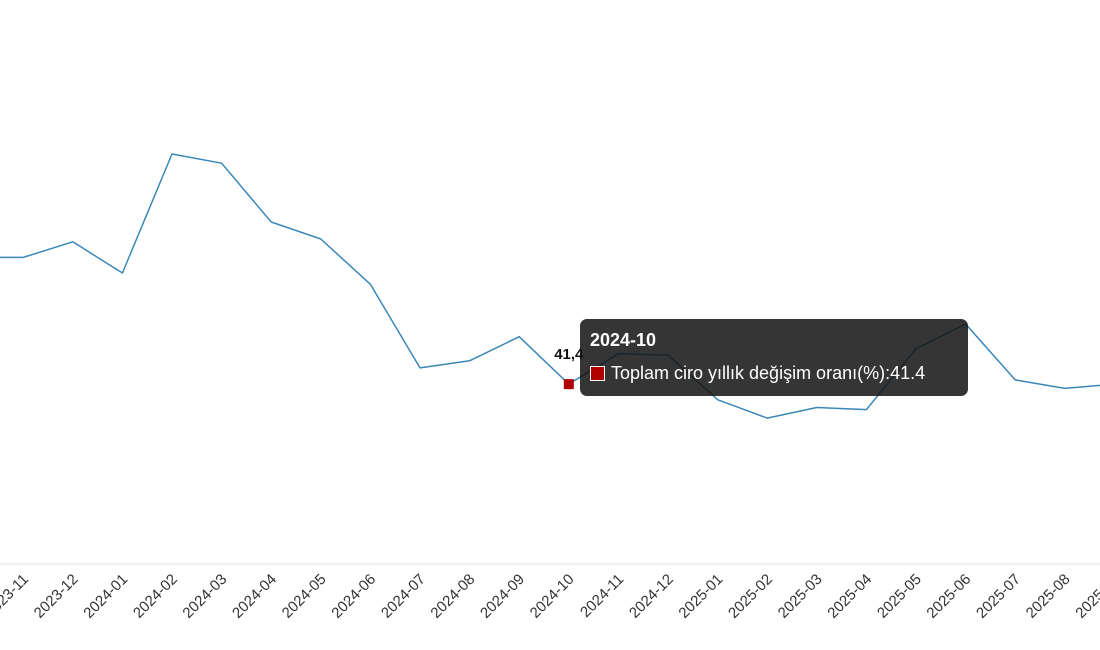  What do you see at coordinates (105, 596) in the screenshot?
I see `x-tick-label-2024-01: 2024-01` at bounding box center [105, 596].